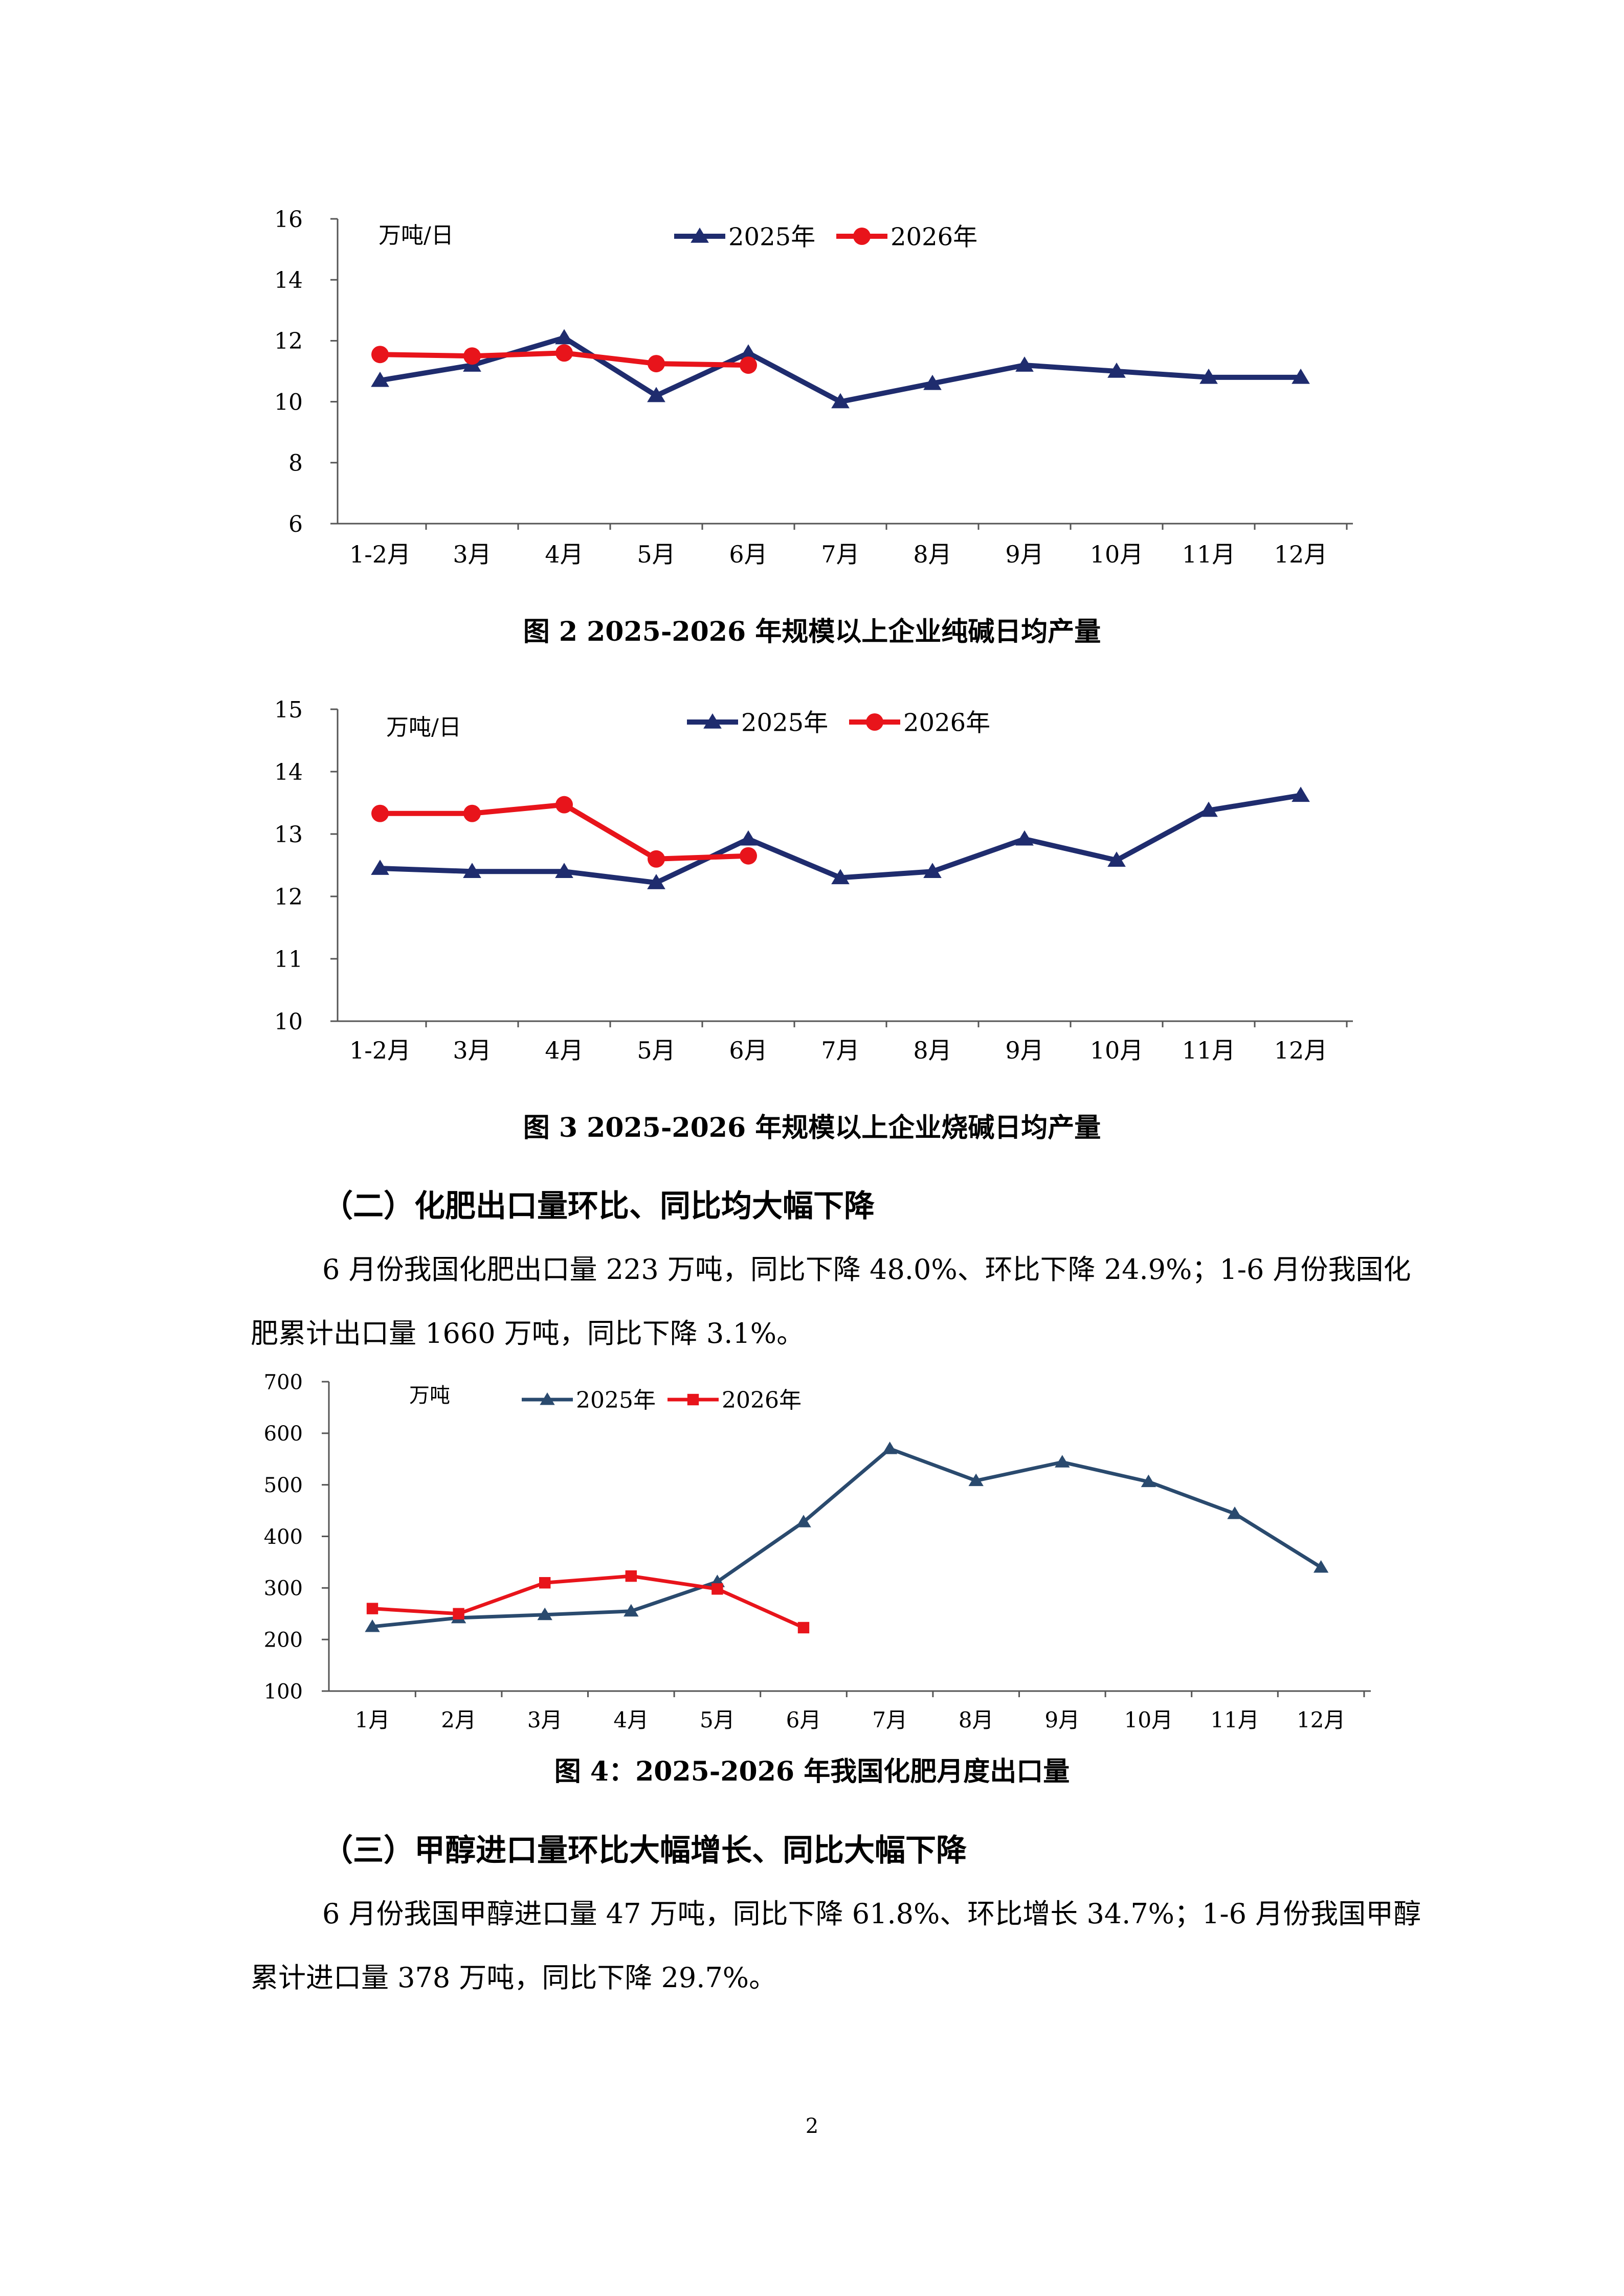 The height and width of the screenshot is (2296, 1624). Describe the element at coordinates (812, 2126) in the screenshot. I see `page-number: 2` at that location.